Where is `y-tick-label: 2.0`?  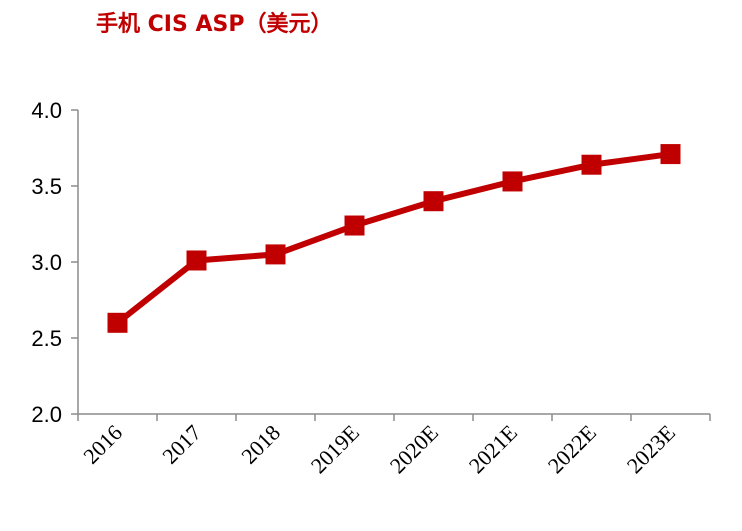
y-tick-label: 2.0 is located at coordinates (46, 414).